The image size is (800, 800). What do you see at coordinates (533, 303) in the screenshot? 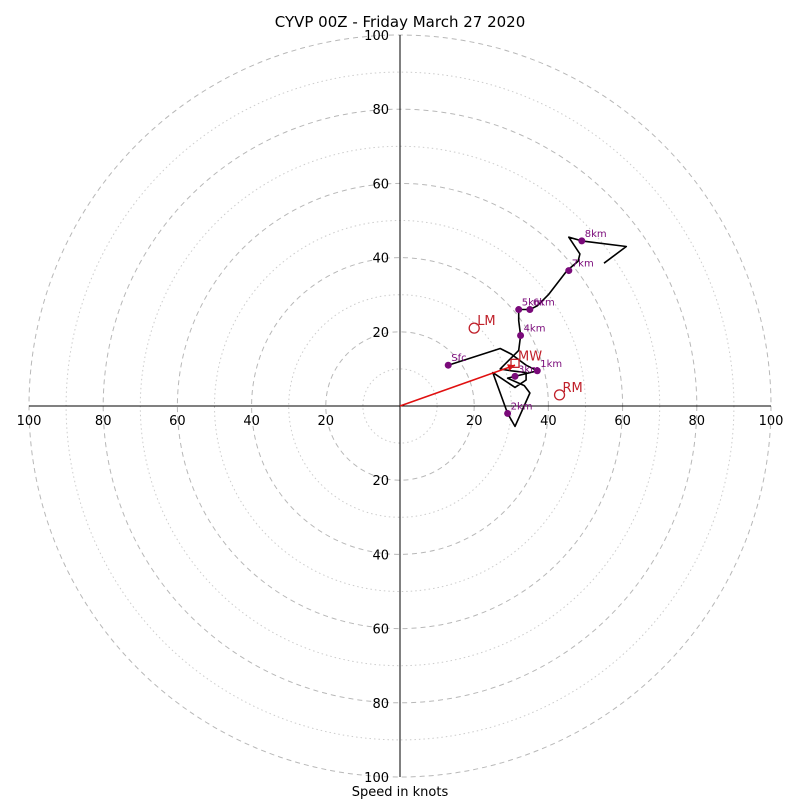
I see `height-marker-label: 5km` at bounding box center [533, 303].